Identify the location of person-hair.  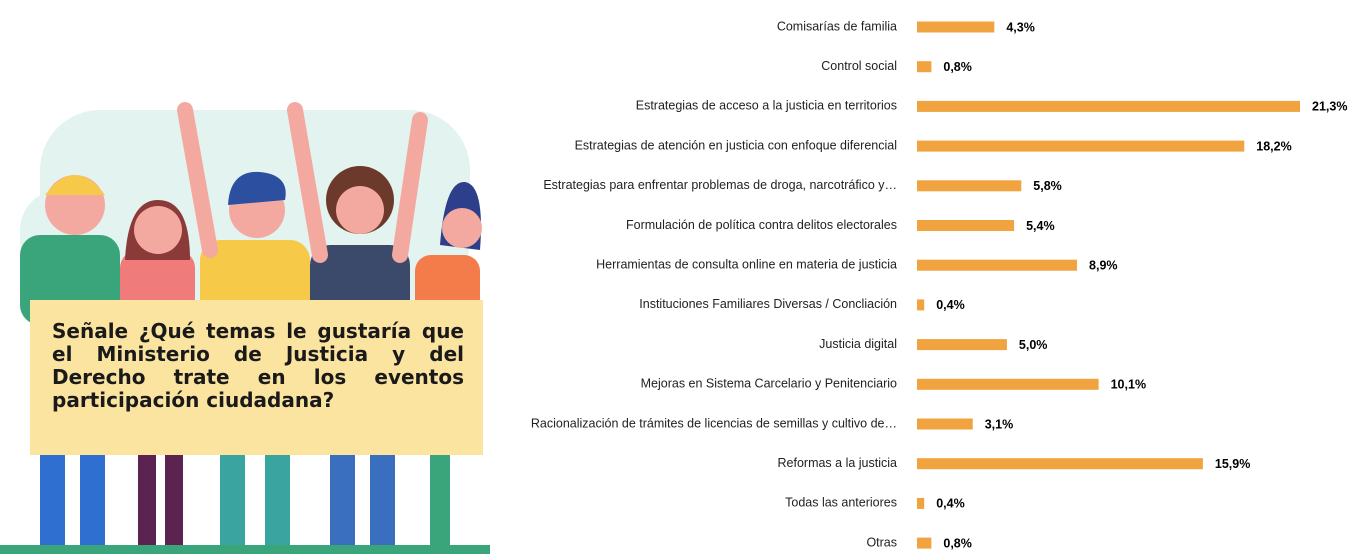
(257, 188).